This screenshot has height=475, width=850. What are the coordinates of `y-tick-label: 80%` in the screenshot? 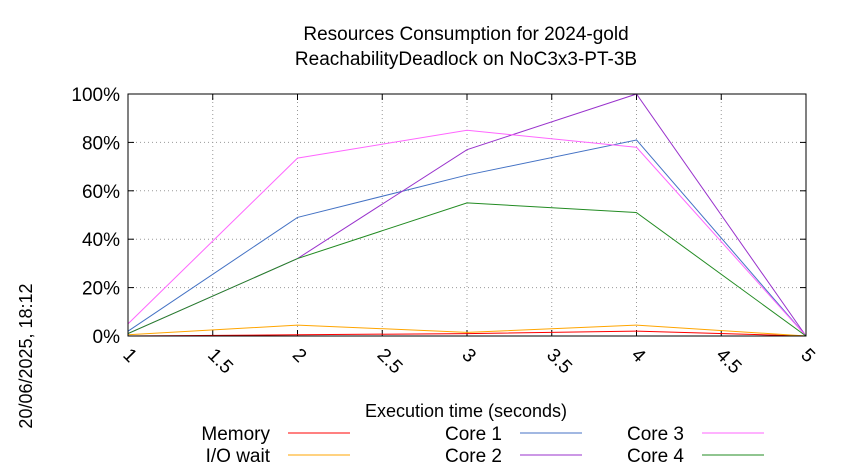 It's located at (101, 143).